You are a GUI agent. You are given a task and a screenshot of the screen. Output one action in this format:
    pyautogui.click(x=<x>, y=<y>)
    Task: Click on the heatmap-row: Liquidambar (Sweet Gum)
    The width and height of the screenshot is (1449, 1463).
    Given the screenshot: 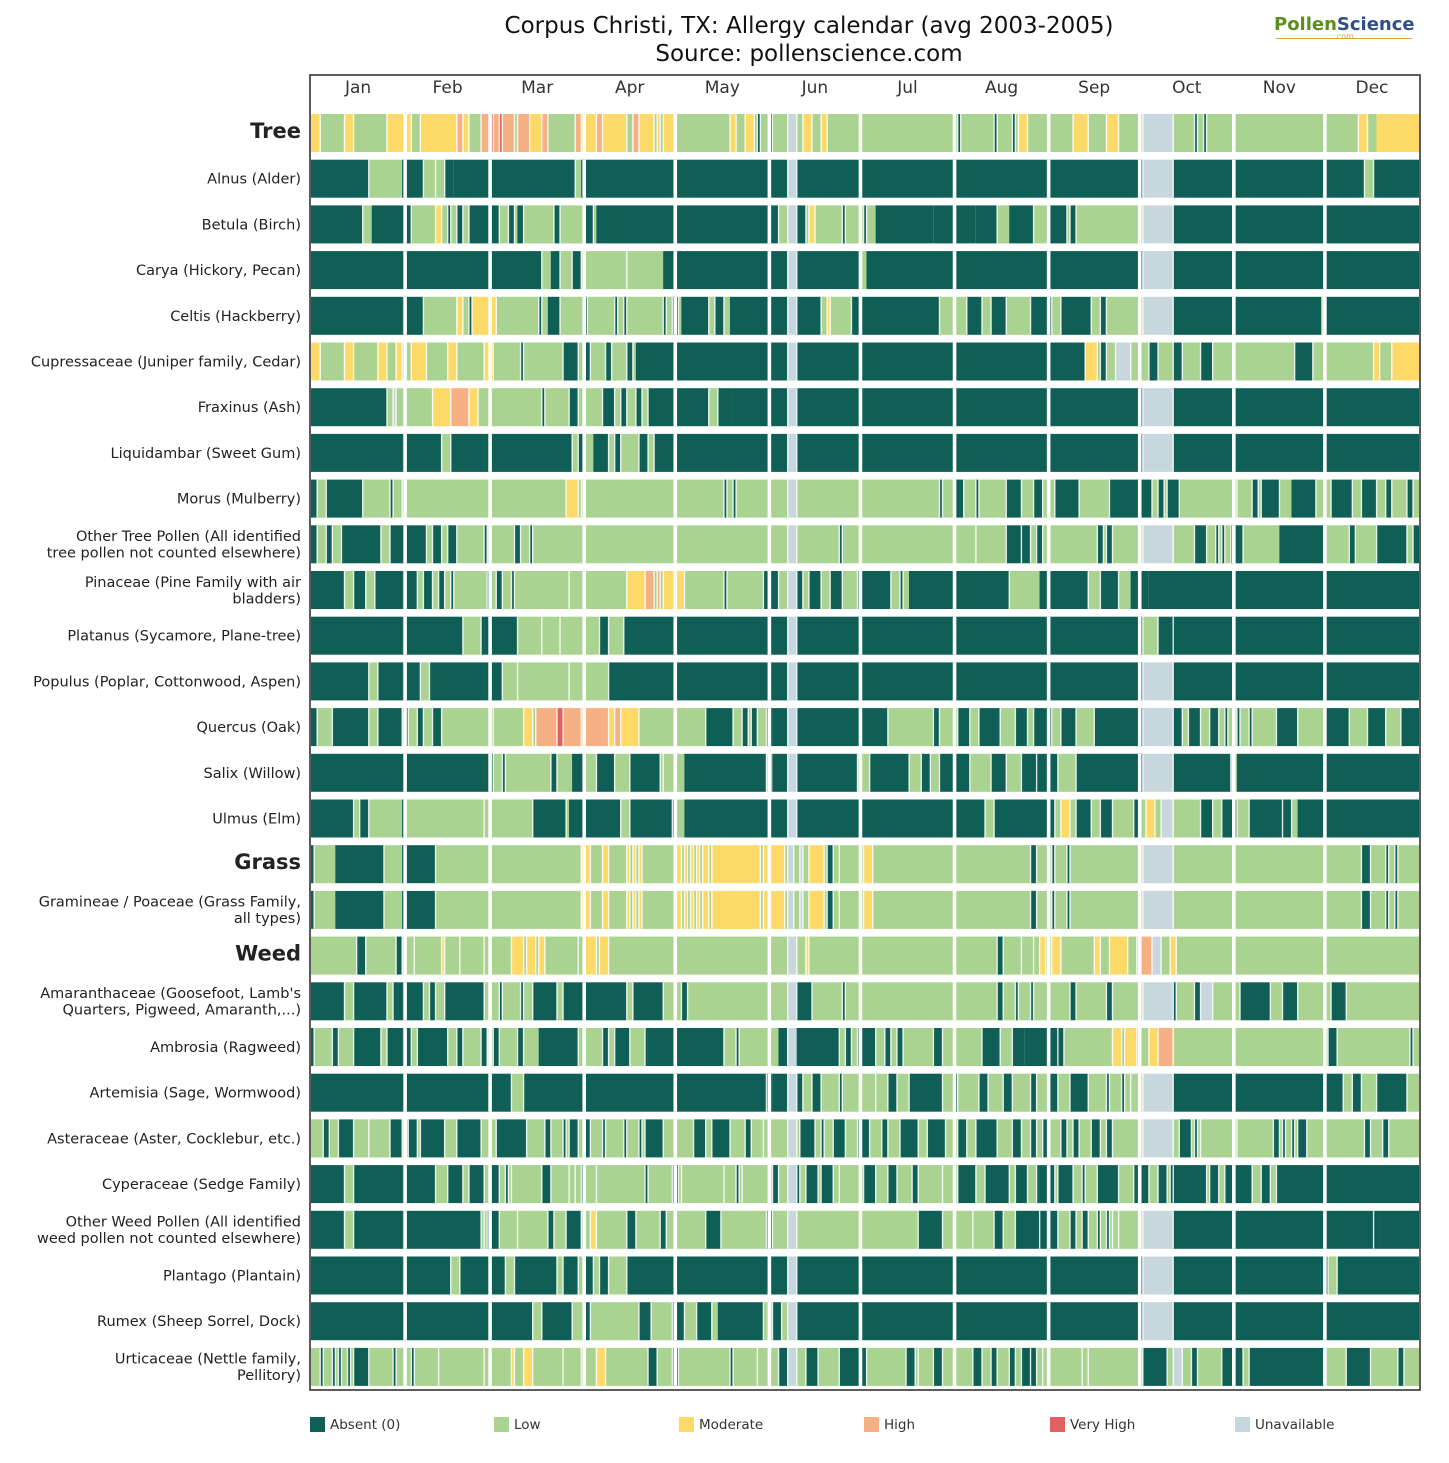 What is the action you would take?
    pyautogui.click(x=765, y=452)
    